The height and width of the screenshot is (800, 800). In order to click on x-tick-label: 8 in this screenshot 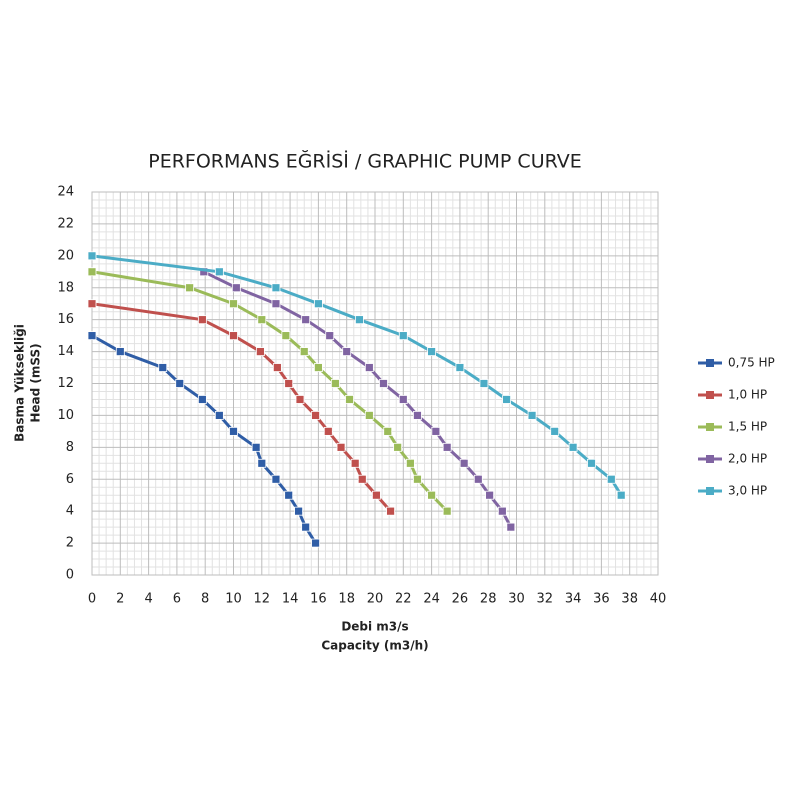, I will do `click(205, 599)`.